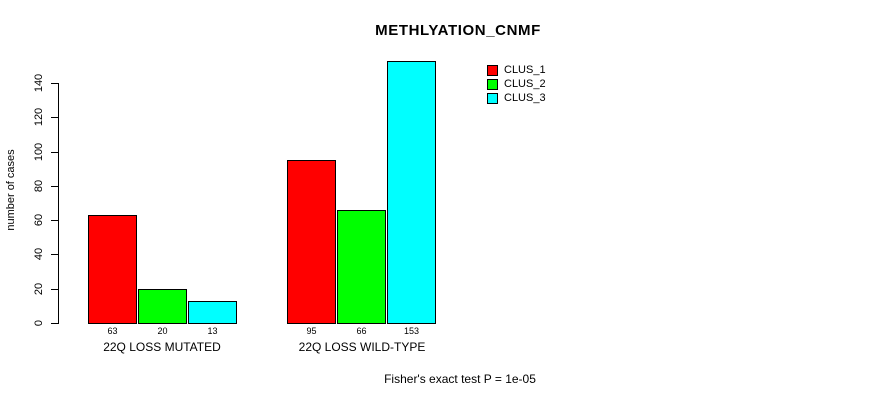 This screenshot has width=890, height=400. What do you see at coordinates (112, 269) in the screenshot?
I see `bar-clus_1-group1` at bounding box center [112, 269].